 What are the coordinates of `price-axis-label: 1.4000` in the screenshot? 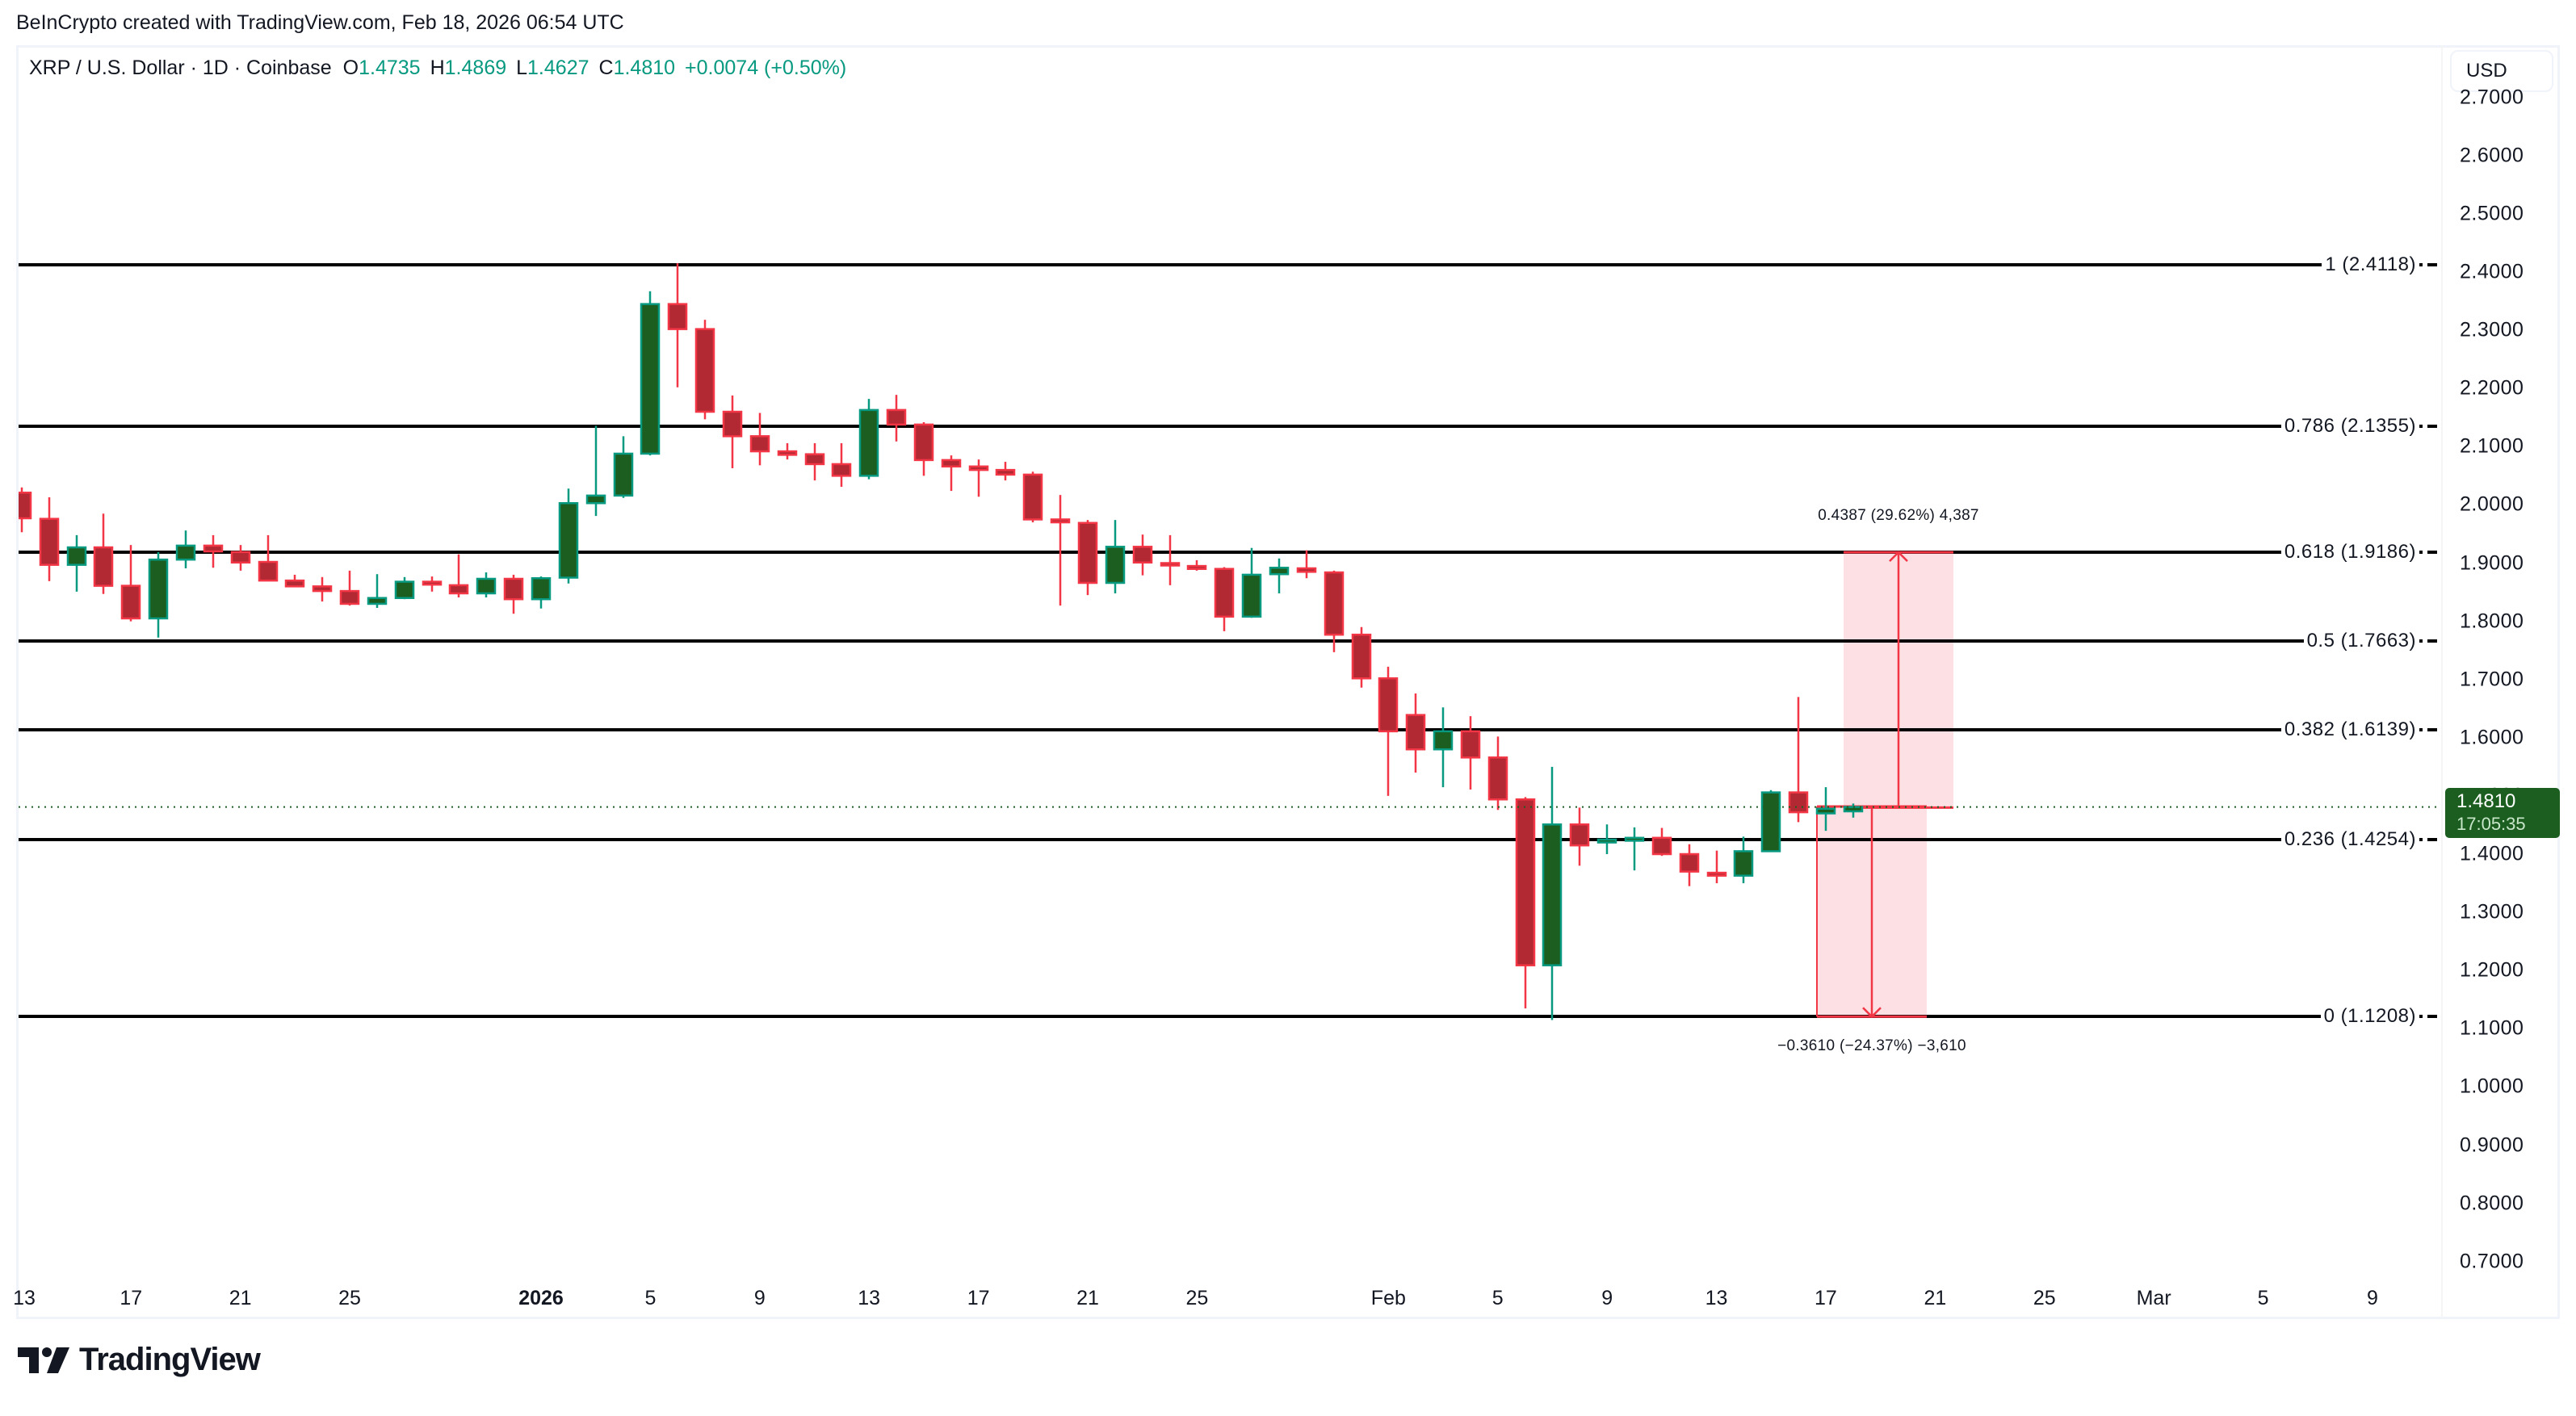 It's located at (2492, 854).